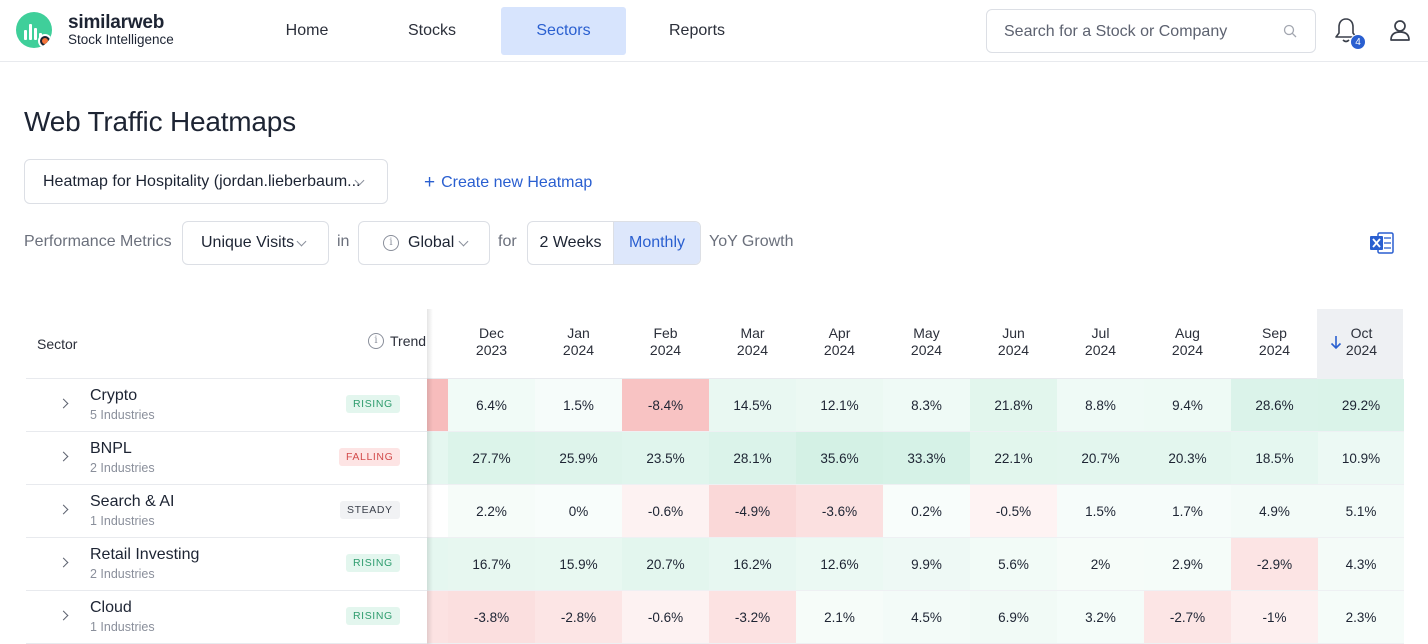 This screenshot has height=644, width=1428. What do you see at coordinates (1400, 30) in the screenshot?
I see `user-account-icon` at bounding box center [1400, 30].